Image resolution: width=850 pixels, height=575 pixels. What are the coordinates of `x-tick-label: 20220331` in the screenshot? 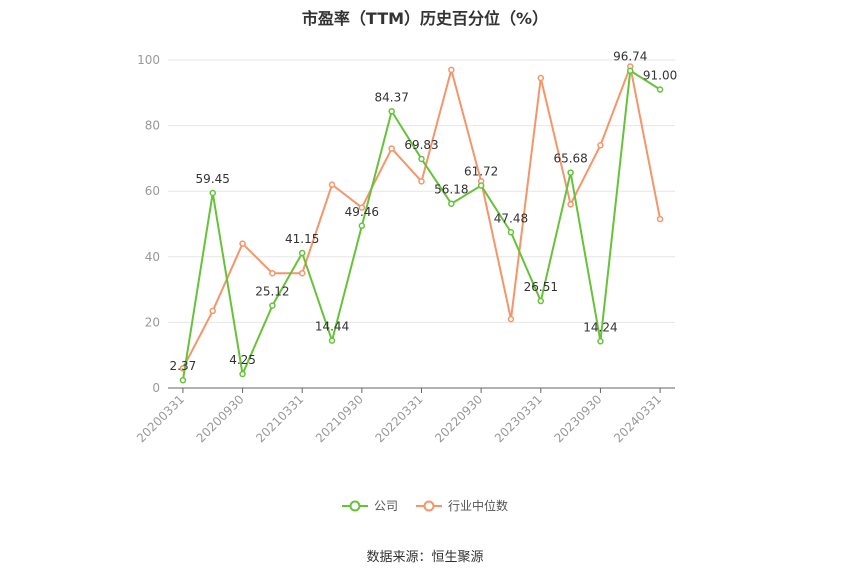 It's located at (399, 418).